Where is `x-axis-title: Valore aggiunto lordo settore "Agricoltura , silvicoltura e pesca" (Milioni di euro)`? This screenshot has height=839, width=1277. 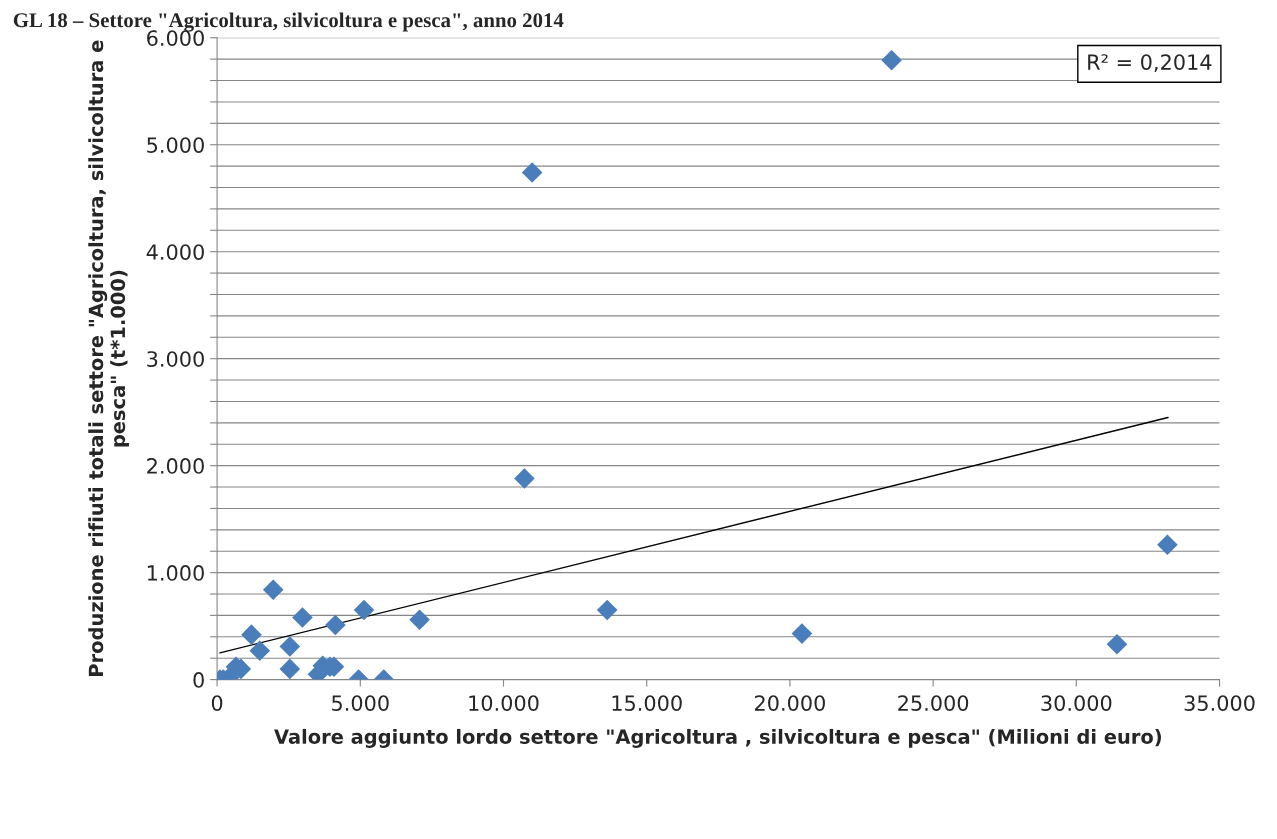
x-axis-title: Valore aggiunto lordo settore "Agricoltura , silvicoltura e pesca" (Milioni di euro) is located at coordinates (717, 738).